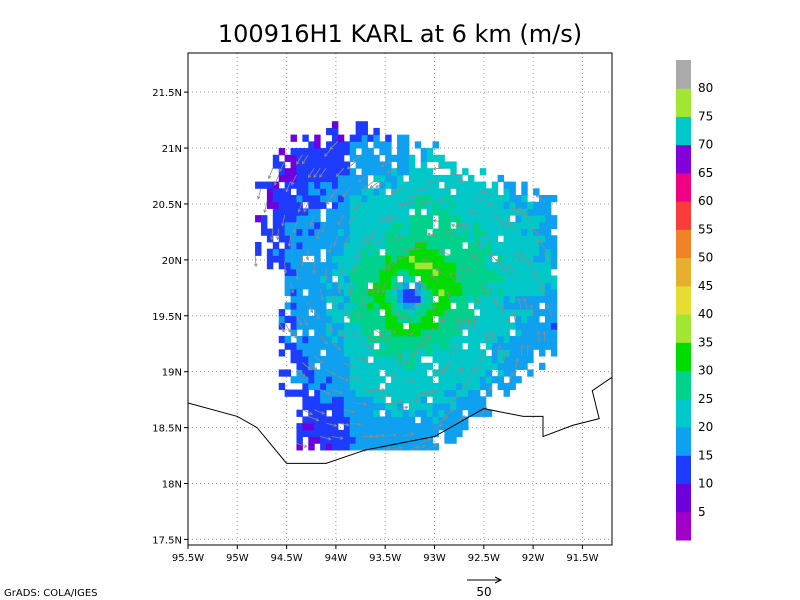 The image size is (800, 600). Describe the element at coordinates (400, 34) in the screenshot. I see `chart-title: 100916H1 KARL at 6 km (m/s)` at that location.